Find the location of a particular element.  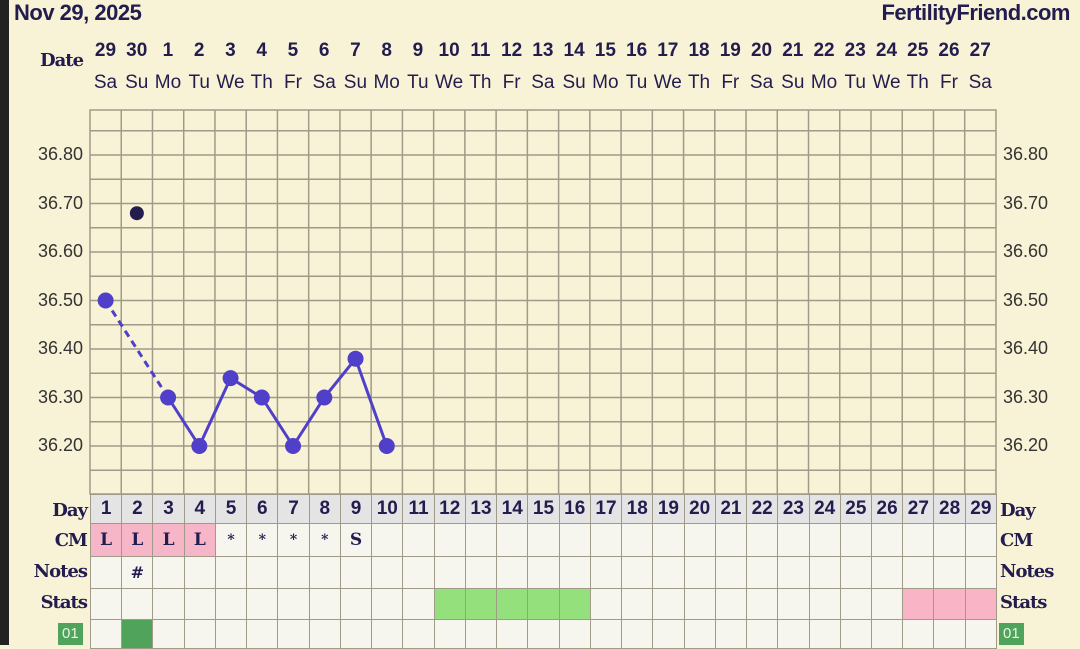

date-number: 23 is located at coordinates (855, 50).